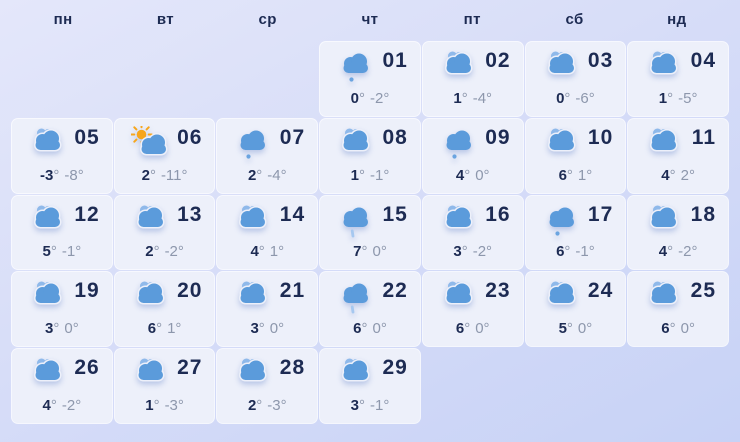 This screenshot has height=442, width=740. I want to click on day-cell: 01 0° -2°, so click(370, 79).